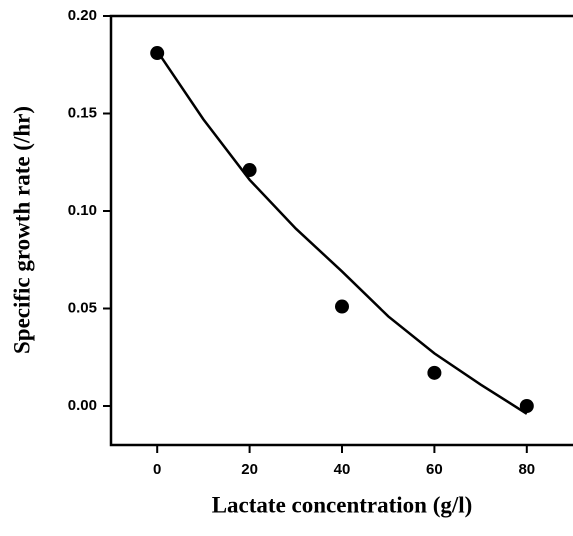 Image resolution: width=573 pixels, height=536 pixels. Describe the element at coordinates (249, 469) in the screenshot. I see `x-tick-label: 20` at that location.